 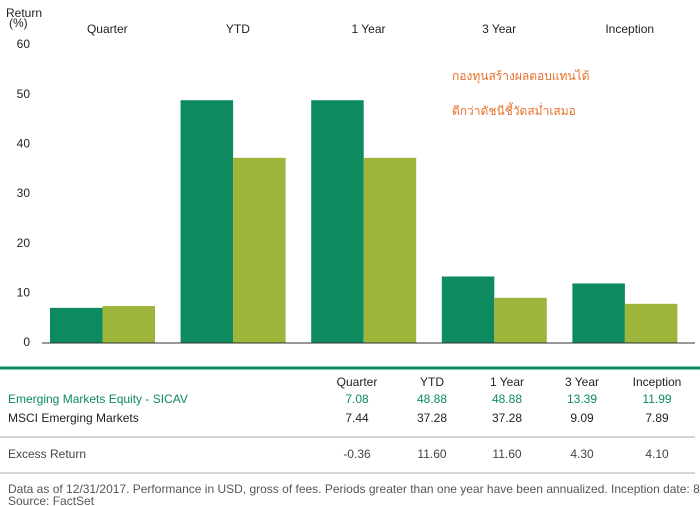 What do you see at coordinates (582, 399) in the screenshot?
I see `table-cell: 13.39` at bounding box center [582, 399].